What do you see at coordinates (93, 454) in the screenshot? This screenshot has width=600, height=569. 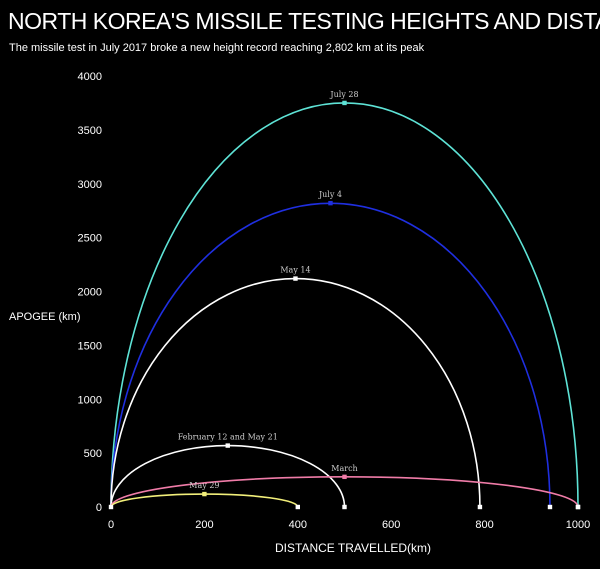 I see `y-tick-label-500: 500` at bounding box center [93, 454].